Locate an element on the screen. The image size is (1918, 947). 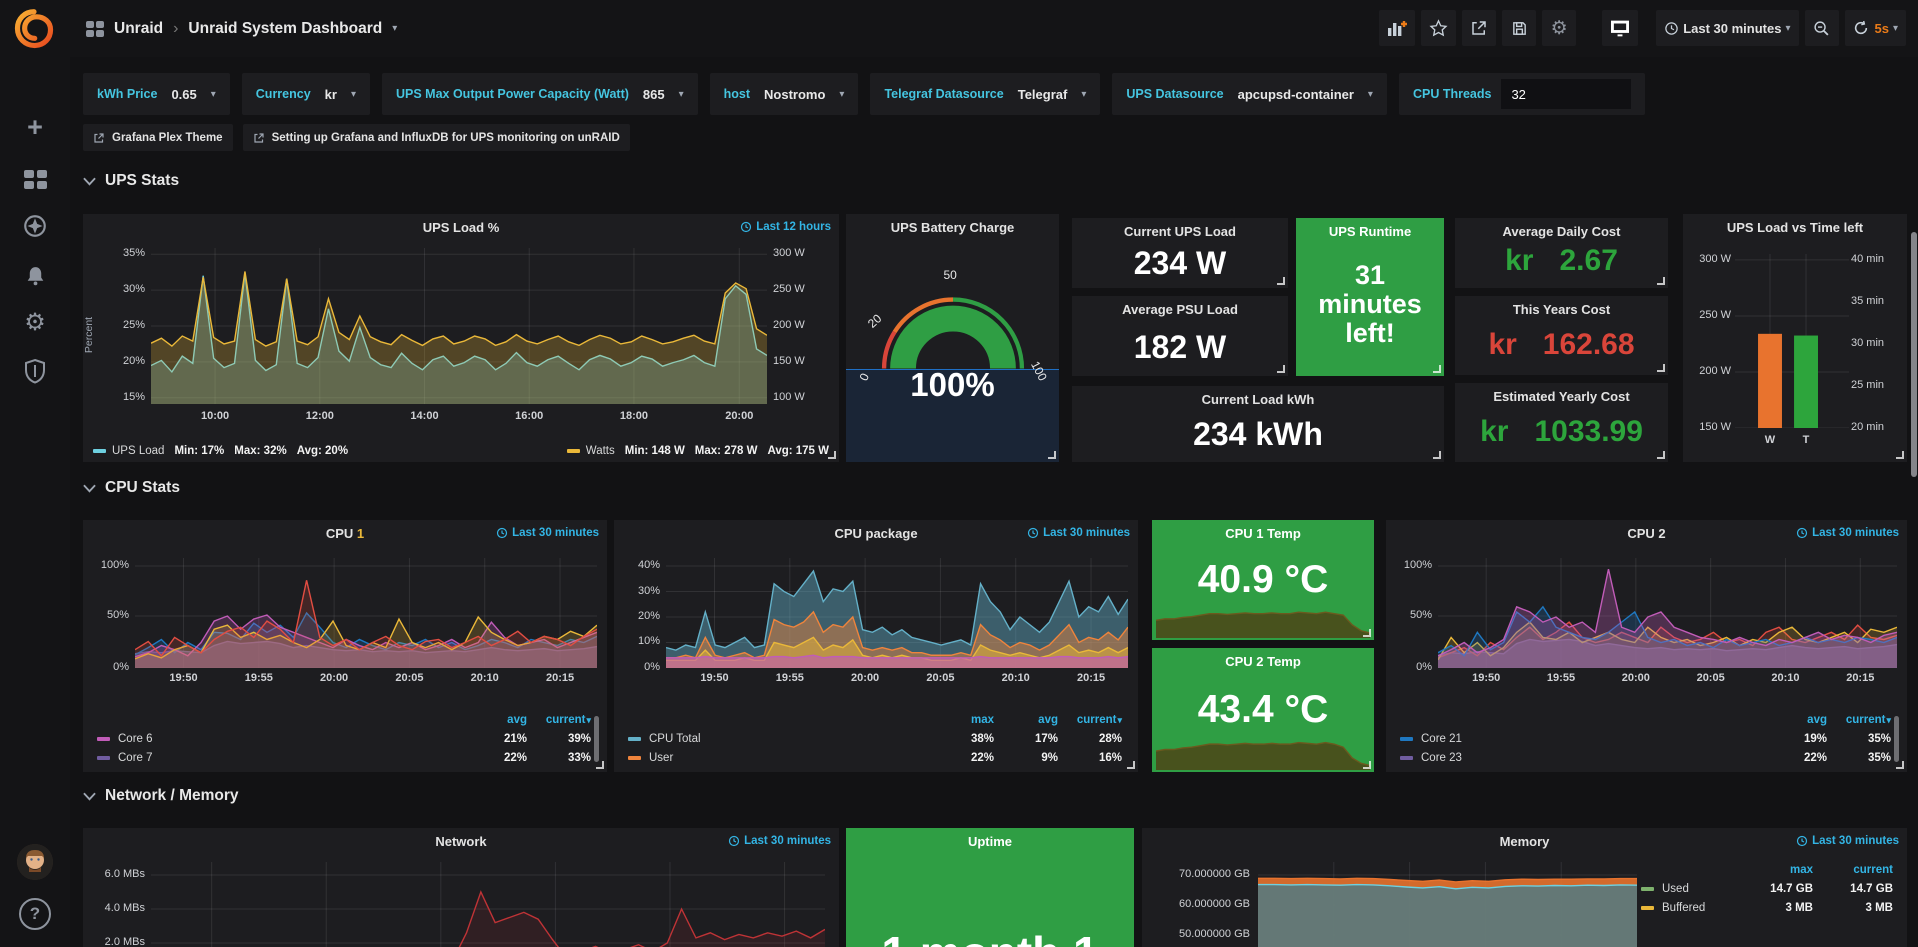
dashboards-icon is located at coordinates (35, 179).